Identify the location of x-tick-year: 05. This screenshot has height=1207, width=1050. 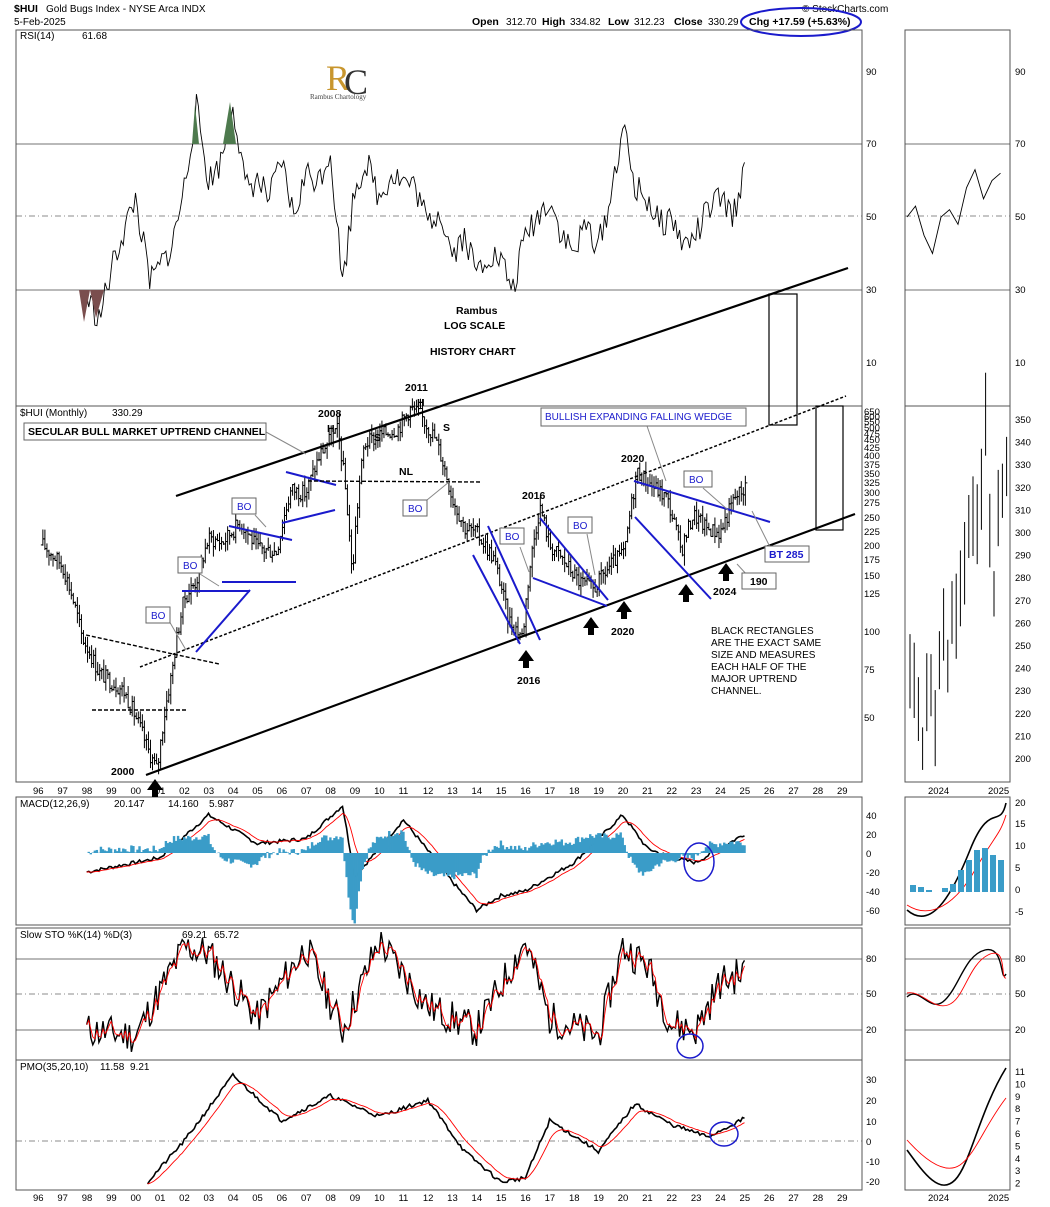
(257, 791).